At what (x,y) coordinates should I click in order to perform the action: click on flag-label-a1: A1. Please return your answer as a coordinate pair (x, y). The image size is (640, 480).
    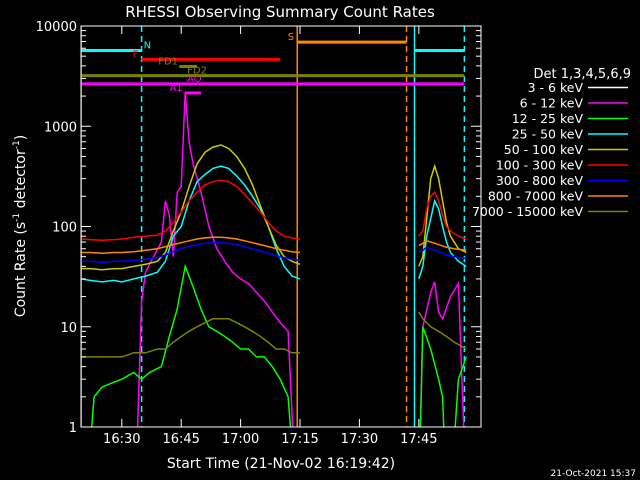
    Looking at the image, I should click on (176, 88).